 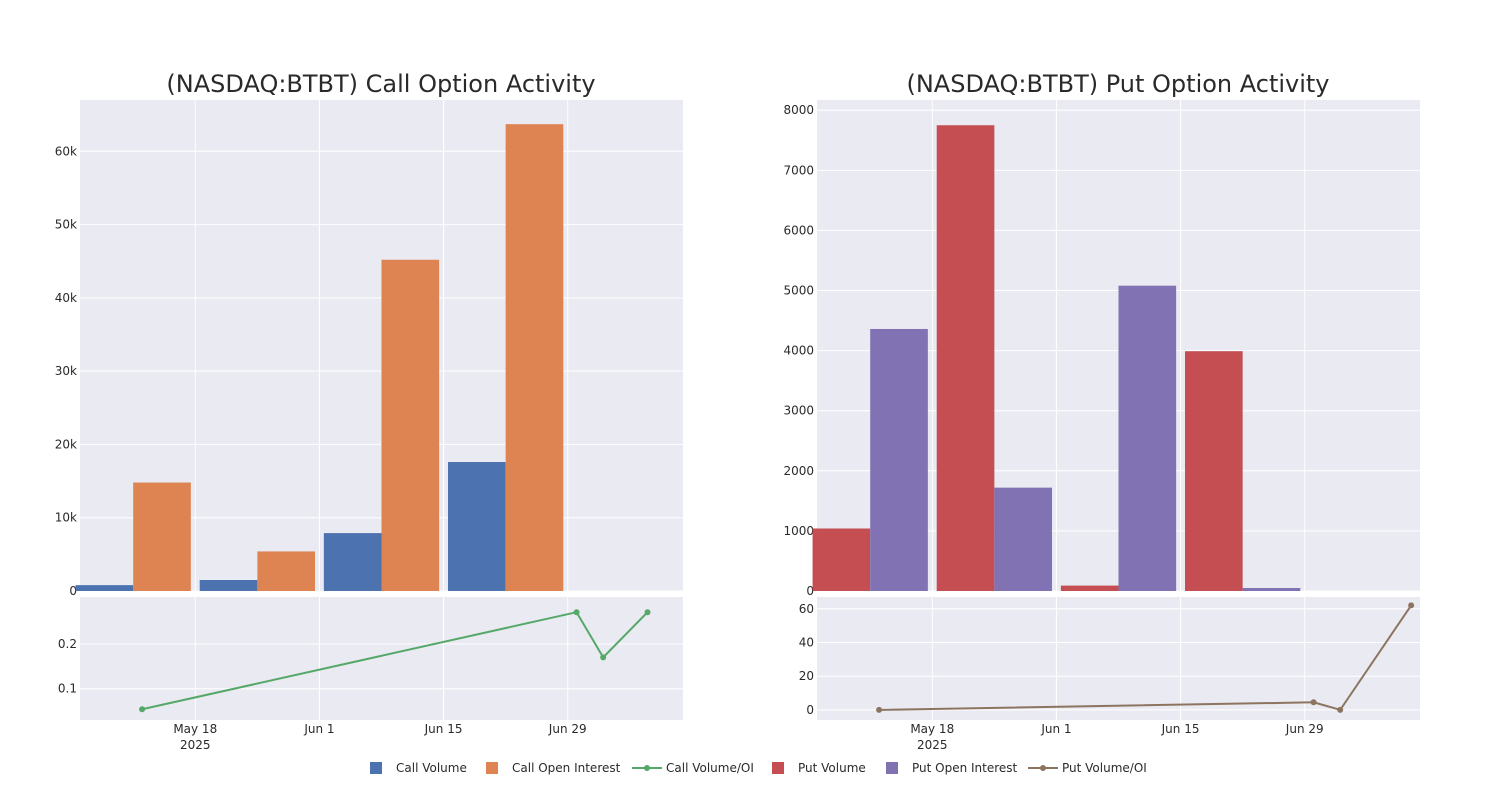 What do you see at coordinates (395, 661) in the screenshot?
I see `call-call-ratio-line` at bounding box center [395, 661].